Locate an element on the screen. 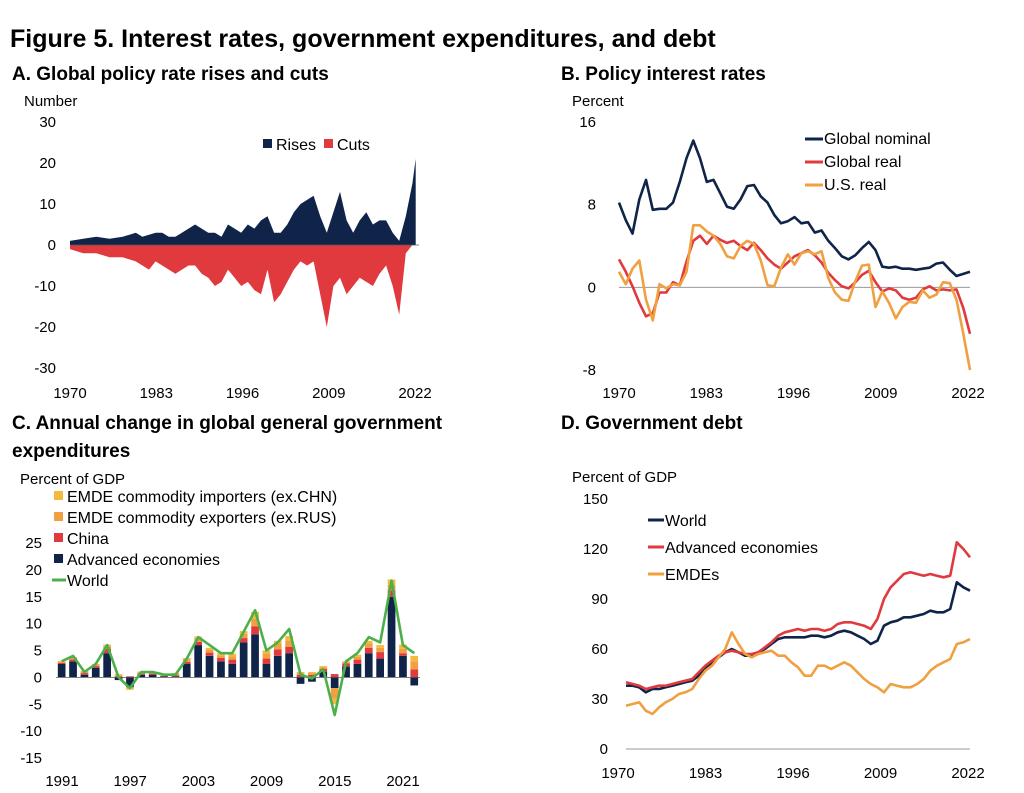 The width and height of the screenshot is (1024, 793). panel-a-ytick-label: -10 is located at coordinates (45, 286).